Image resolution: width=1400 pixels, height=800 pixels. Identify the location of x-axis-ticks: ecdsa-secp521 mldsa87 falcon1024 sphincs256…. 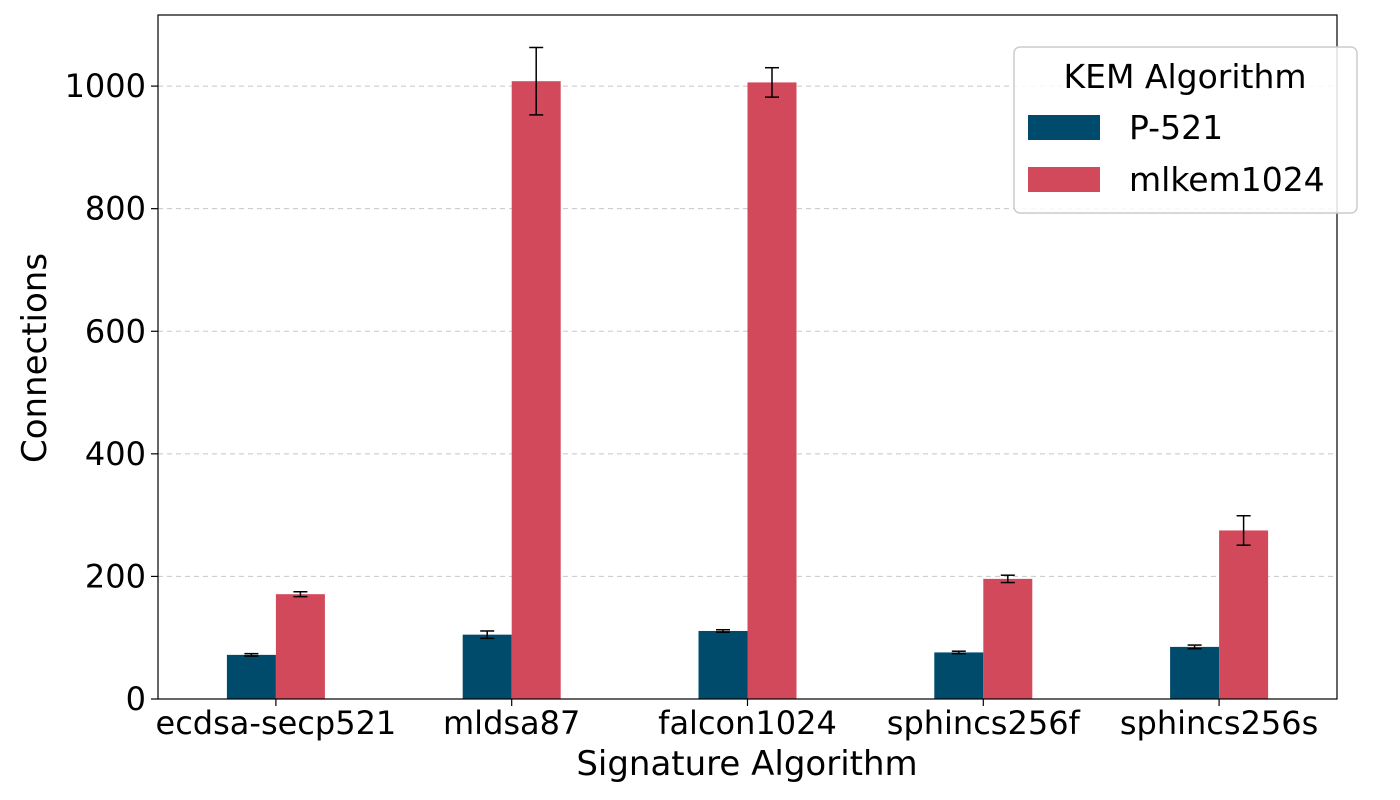
(737, 720).